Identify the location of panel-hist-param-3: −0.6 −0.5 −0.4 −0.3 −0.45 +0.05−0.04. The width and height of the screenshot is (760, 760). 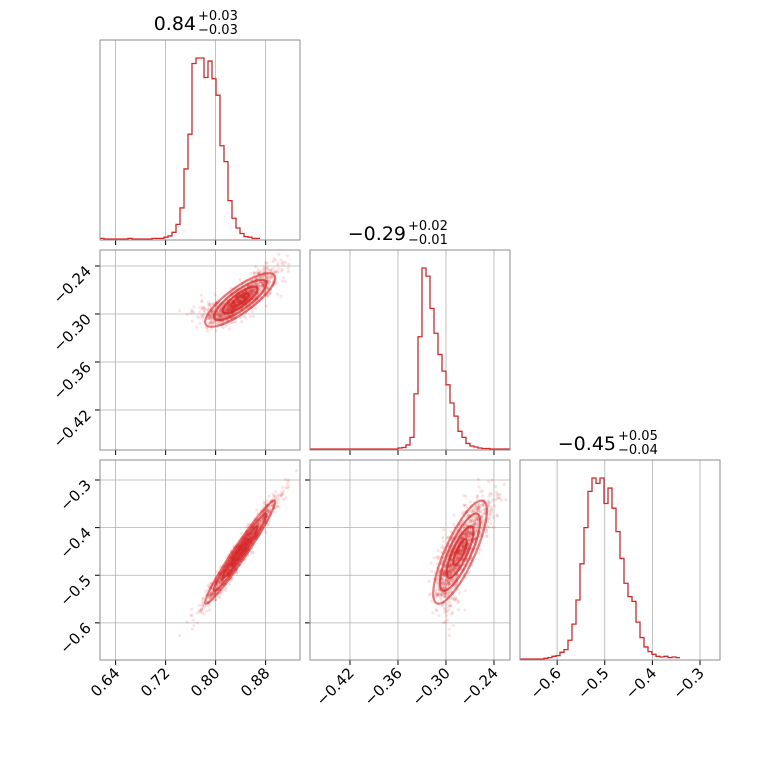
(620, 566).